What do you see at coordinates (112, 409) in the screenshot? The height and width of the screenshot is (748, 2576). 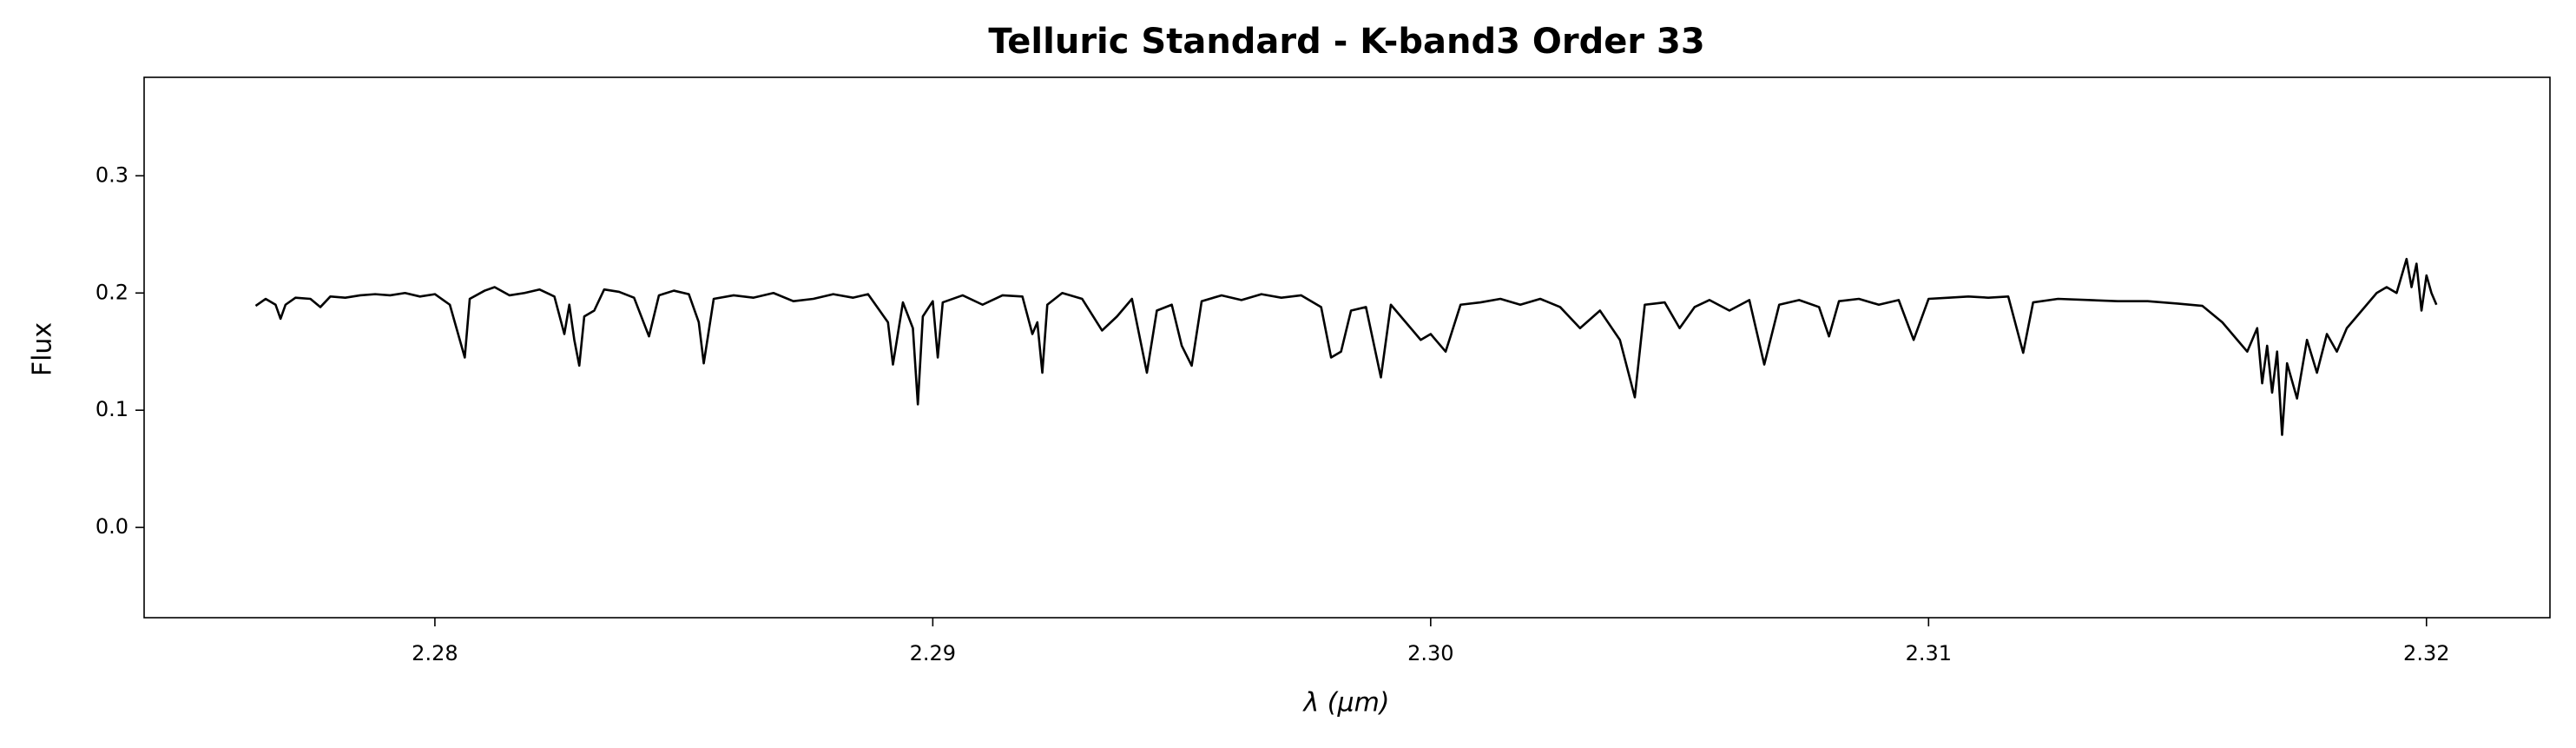 I see `y-tick-label: 0.1` at bounding box center [112, 409].